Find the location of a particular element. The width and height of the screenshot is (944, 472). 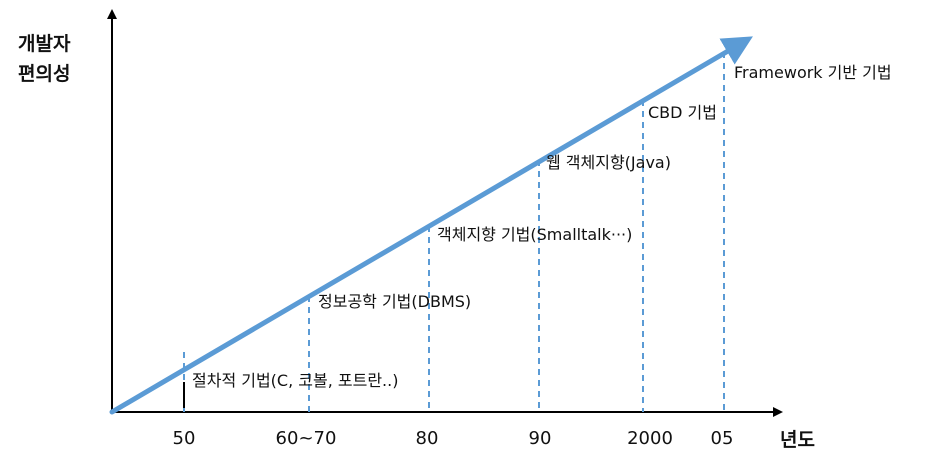

y-axis-title-line1: 개발자 is located at coordinates (44, 44).